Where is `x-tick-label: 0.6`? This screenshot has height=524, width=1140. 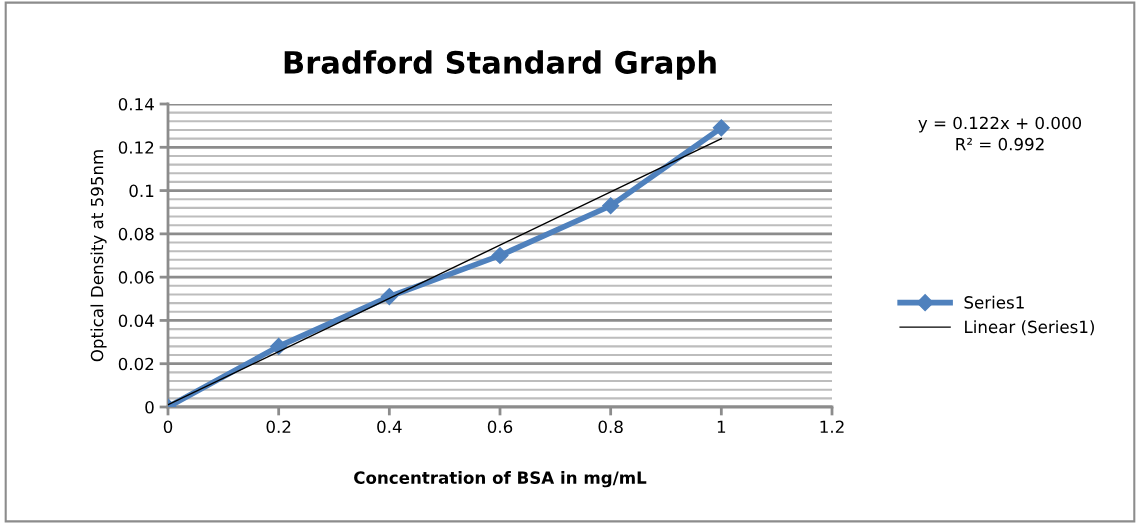 x-tick-label: 0.6 is located at coordinates (500, 427).